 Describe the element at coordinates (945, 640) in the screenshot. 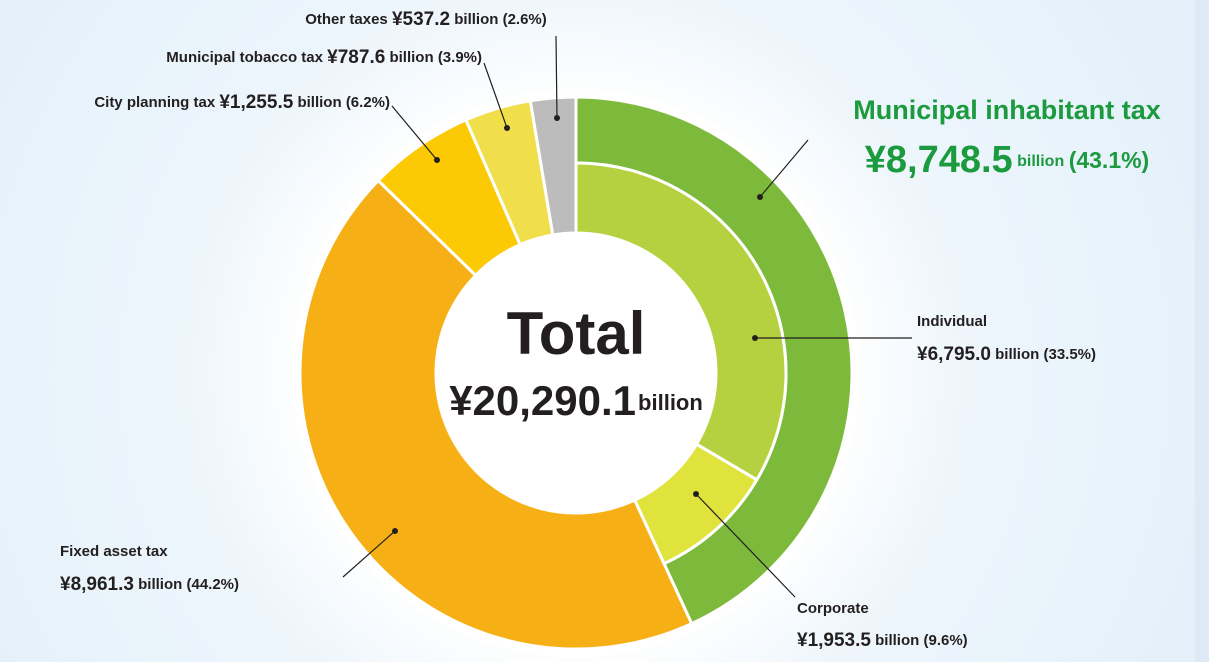

I see `percent: (9.6%)` at that location.